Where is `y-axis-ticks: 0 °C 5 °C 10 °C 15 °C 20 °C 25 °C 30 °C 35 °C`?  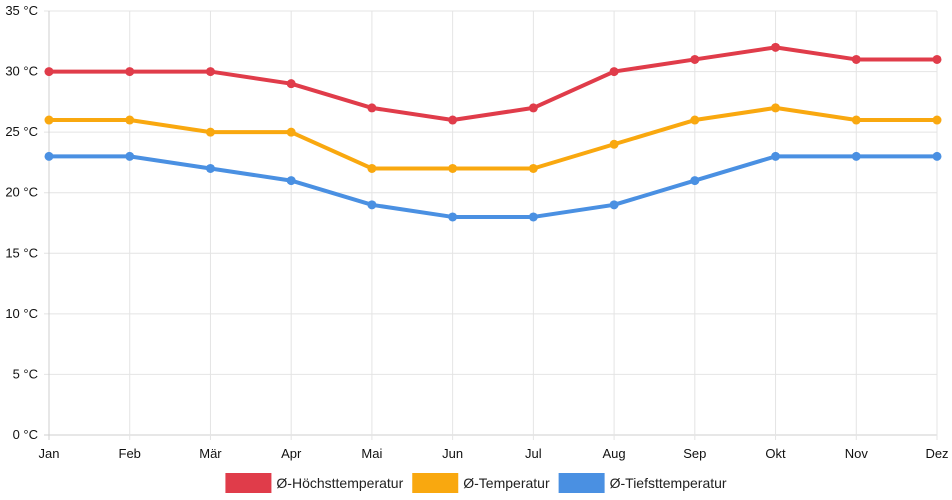 y-axis-ticks: 0 °C 5 °C 10 °C 15 °C 20 °C 25 °C 30 °C 35 °C is located at coordinates (21, 222).